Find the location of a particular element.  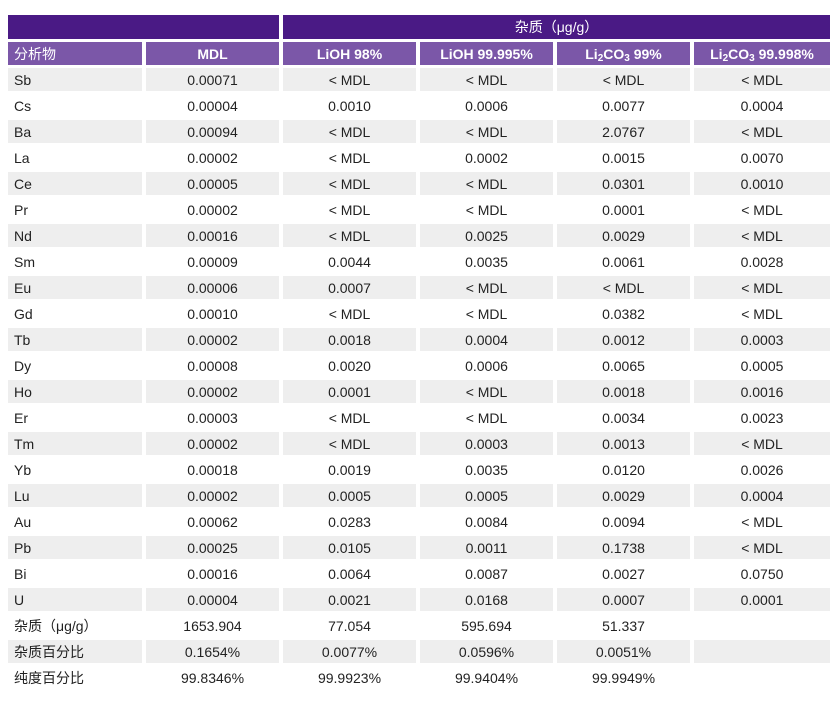

value-cell: 0.0026 is located at coordinates (762, 469).